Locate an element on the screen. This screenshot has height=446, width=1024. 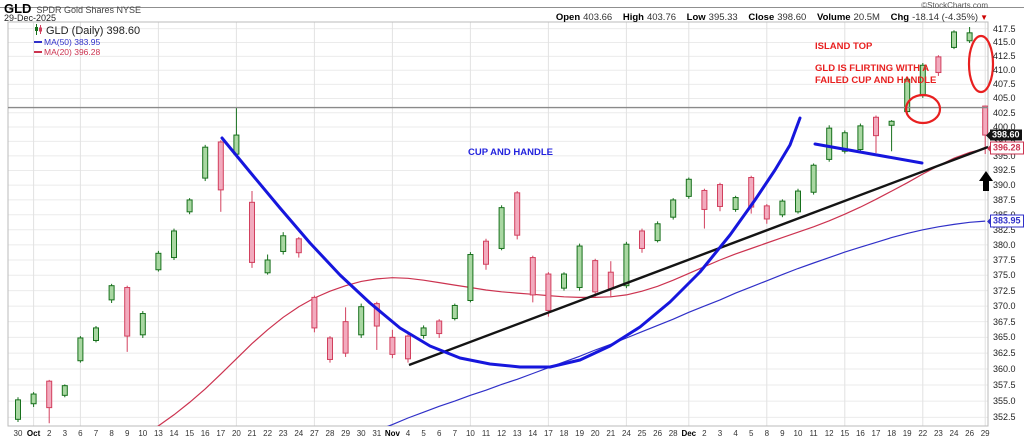
y-axis-label: 360.0 is located at coordinates (1004, 369).